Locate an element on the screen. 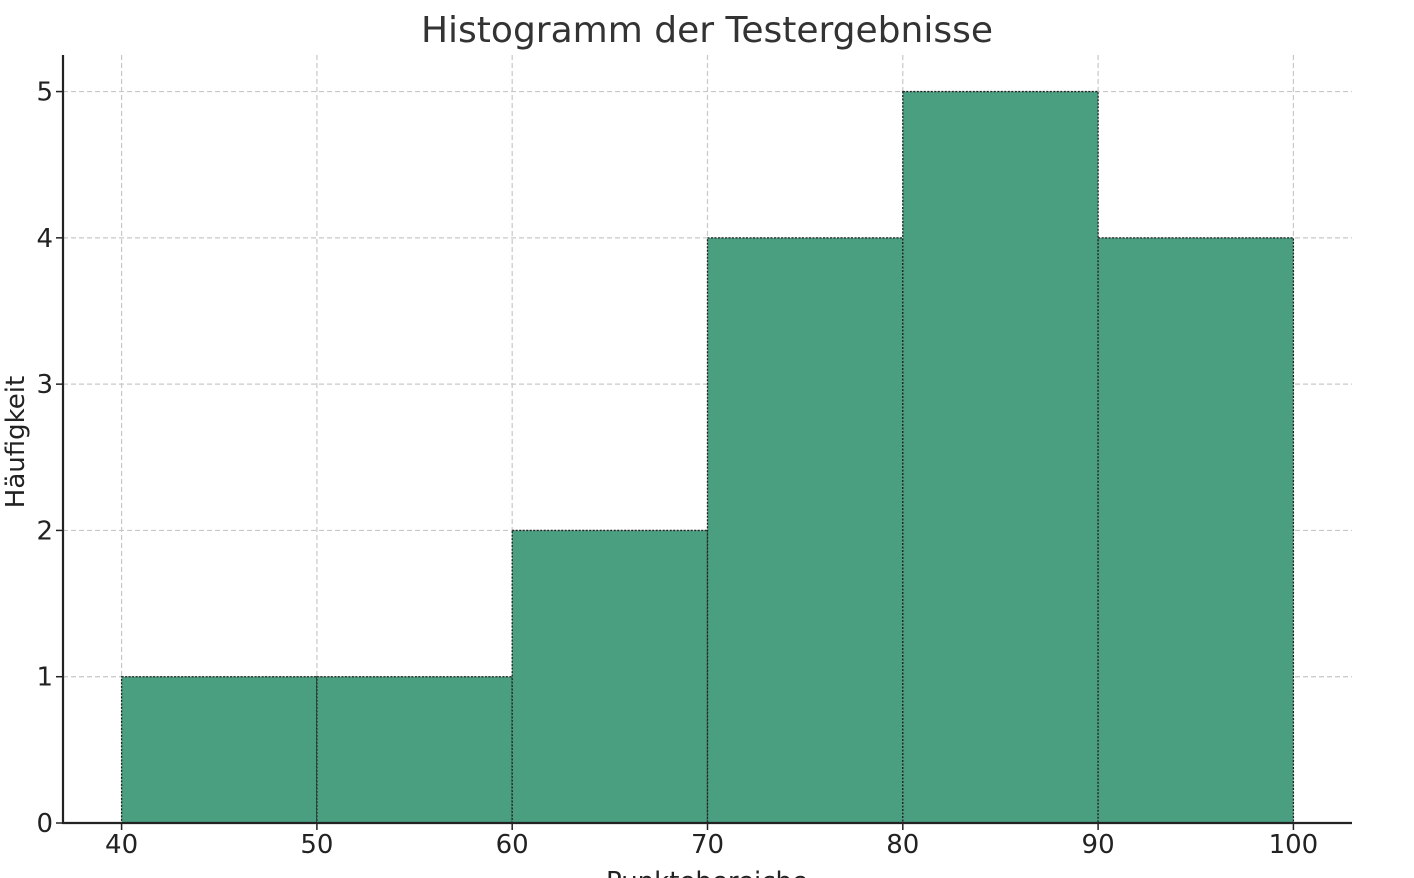  x-tick-label: 60 is located at coordinates (512, 845).